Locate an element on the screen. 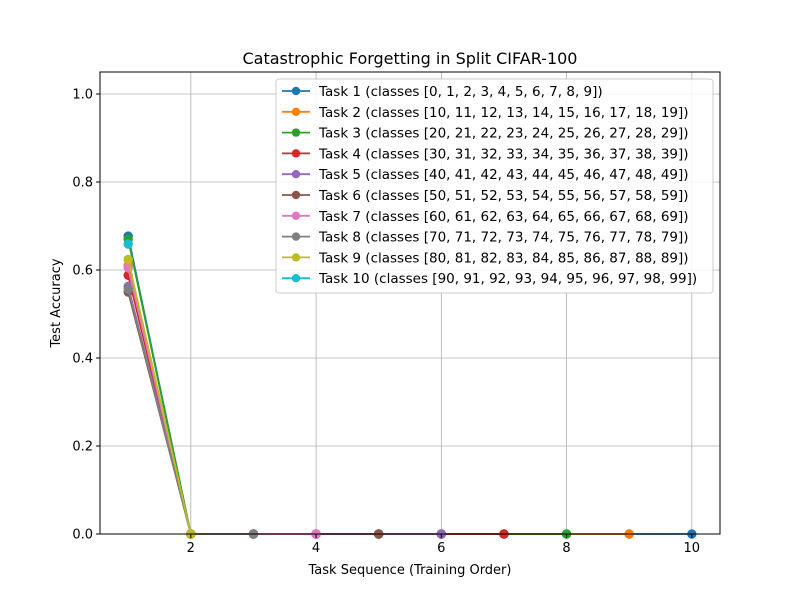 Image resolution: width=800 pixels, height=600 pixels. y-tick-label: 0.2 is located at coordinates (82, 447).